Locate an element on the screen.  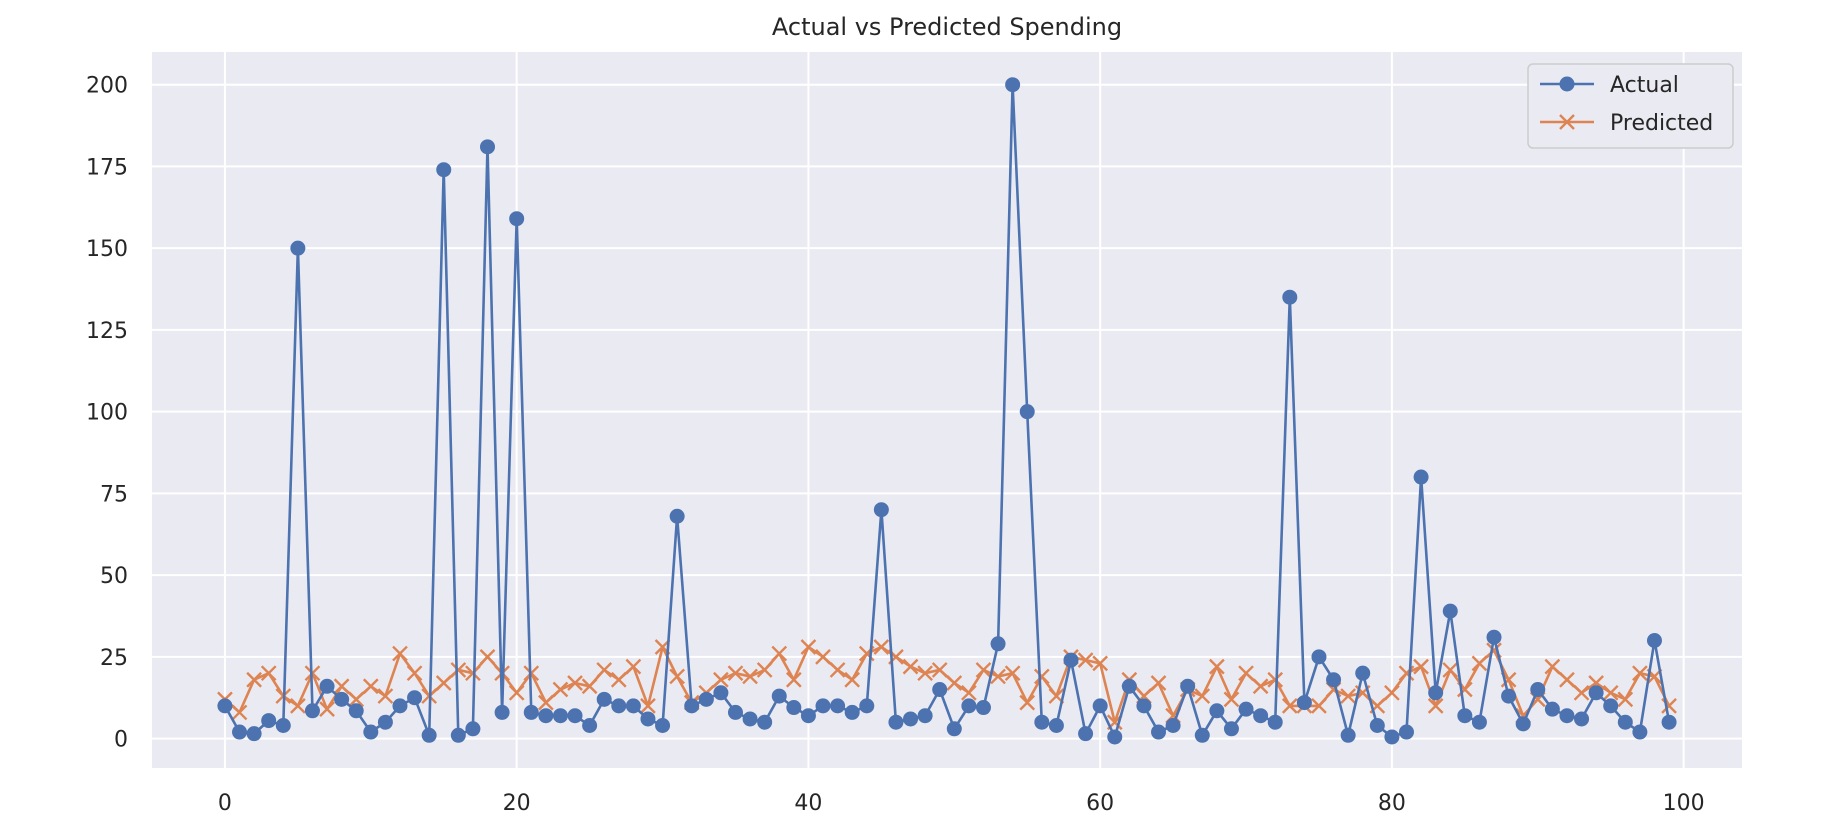
y-tick-label: 50 is located at coordinates (114, 576).